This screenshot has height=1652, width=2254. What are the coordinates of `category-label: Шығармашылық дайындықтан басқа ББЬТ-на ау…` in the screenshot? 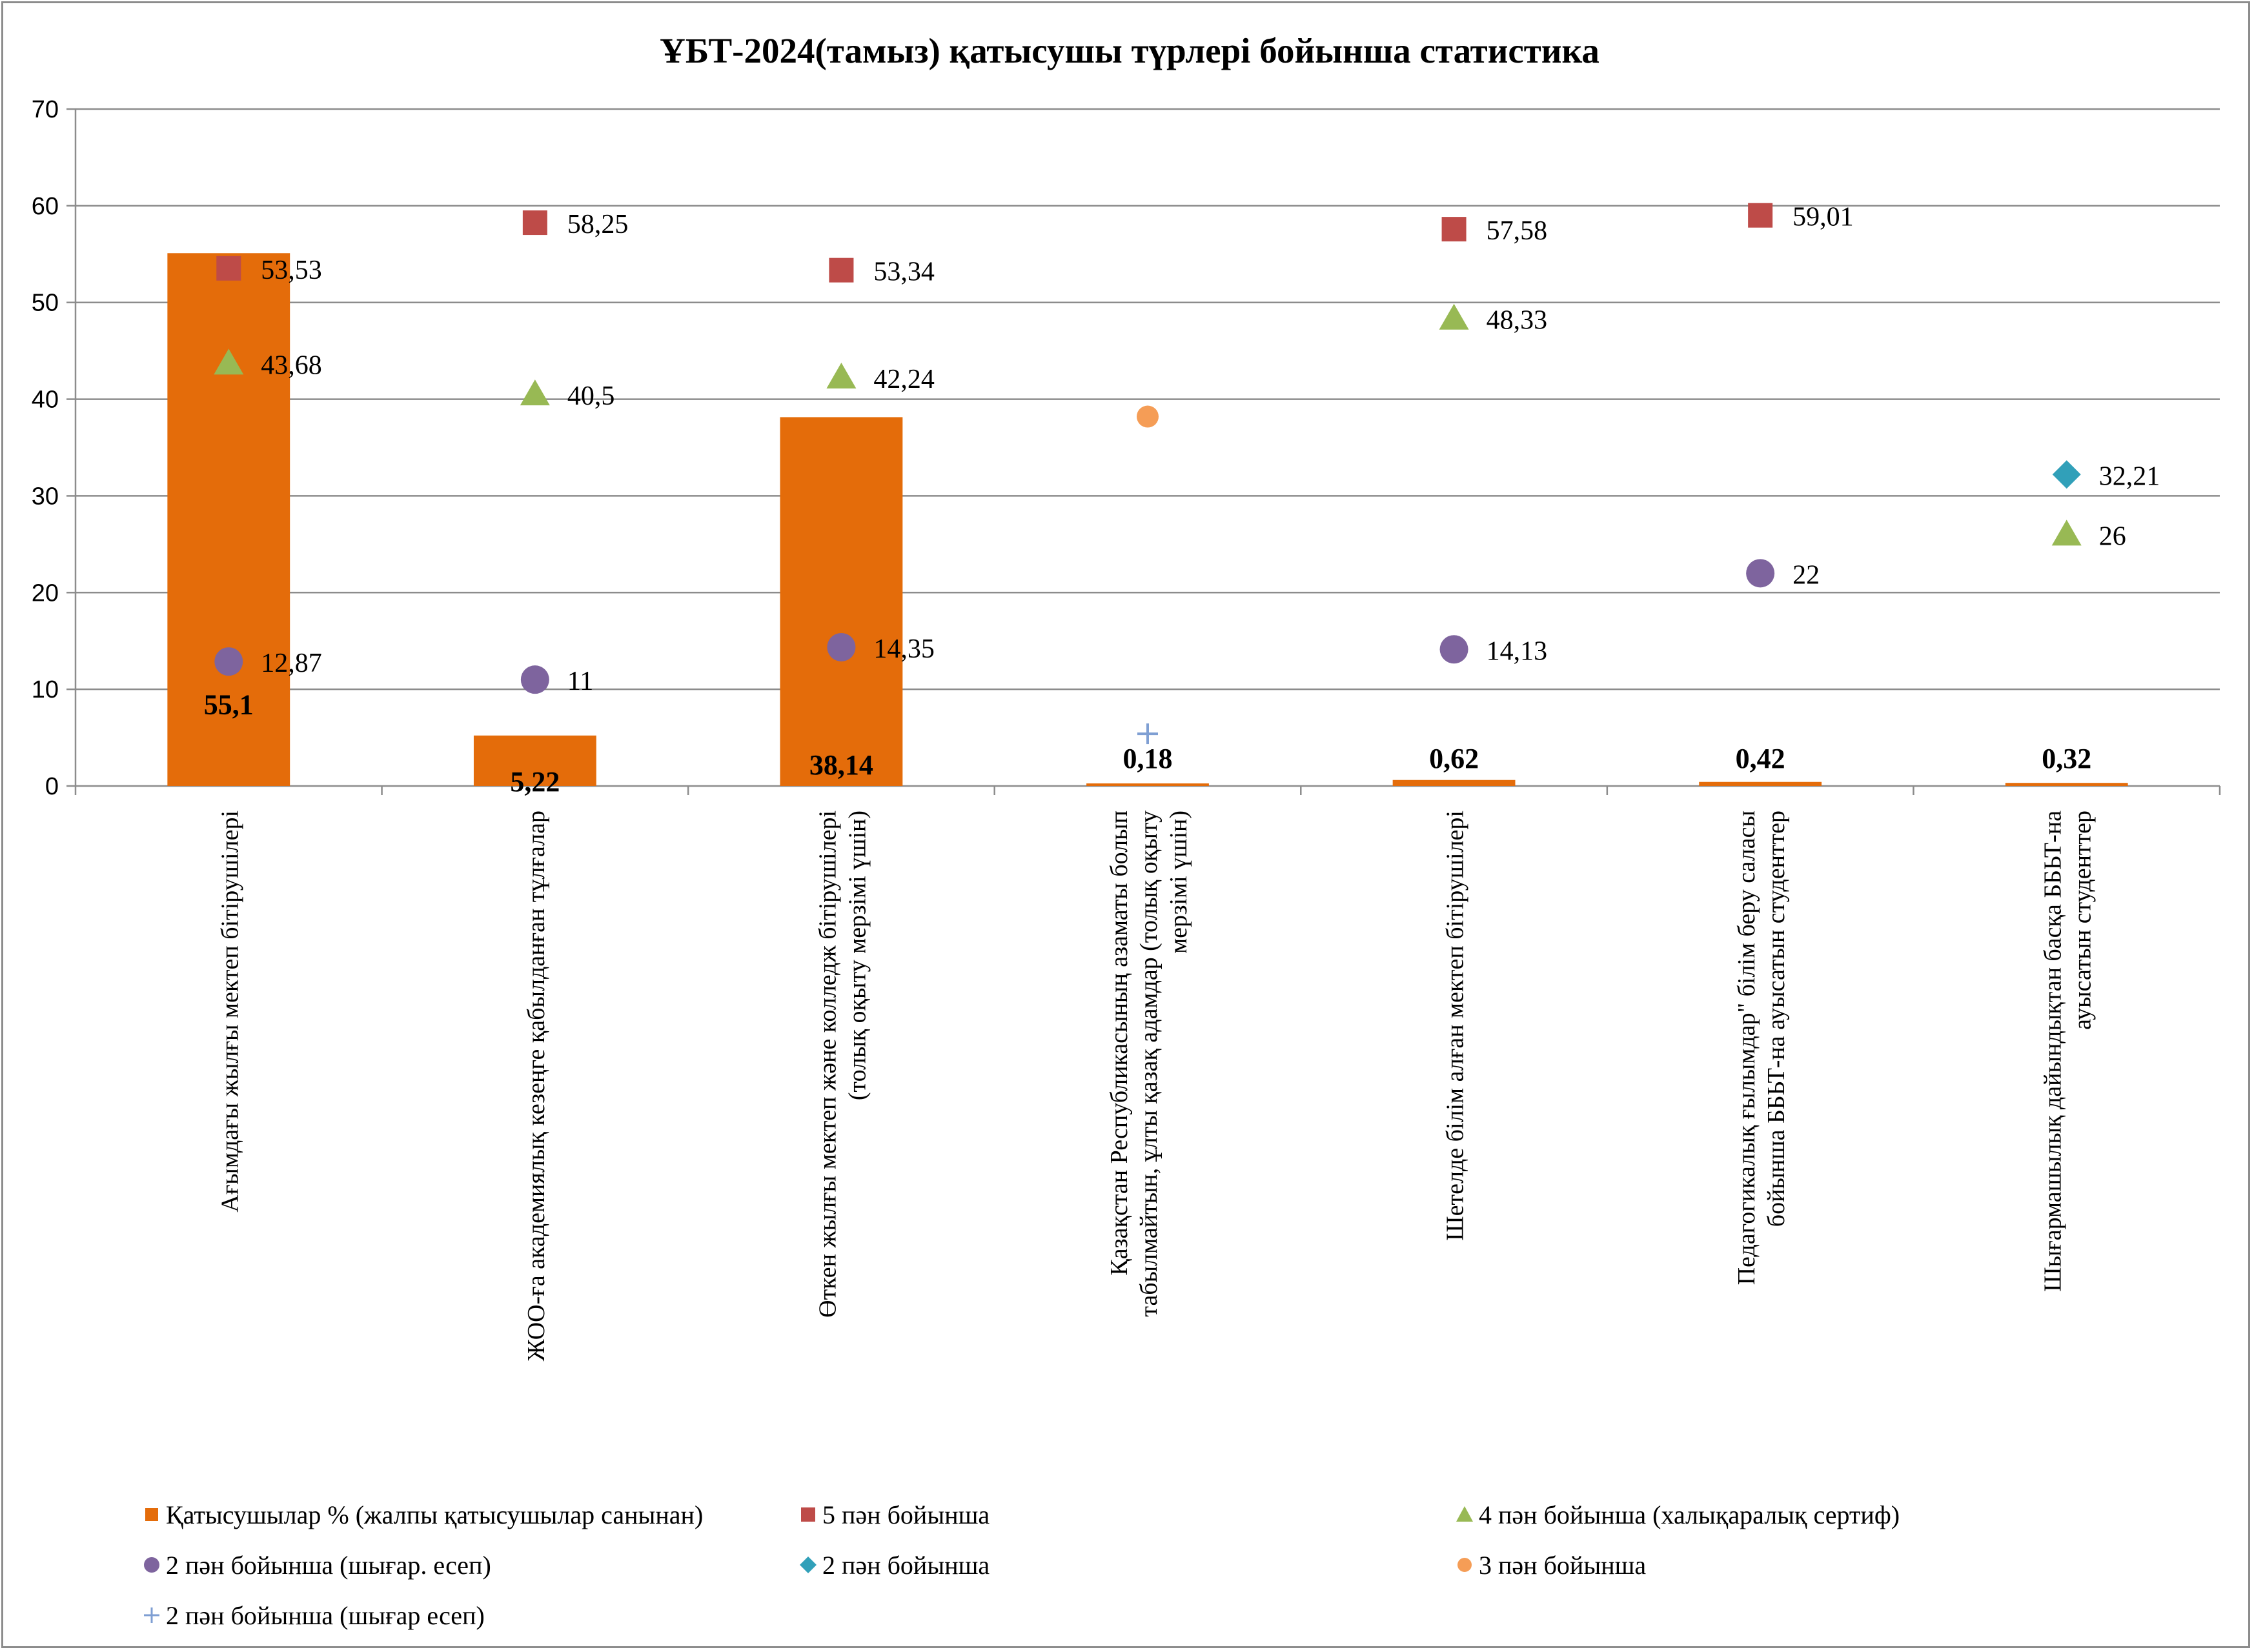 It's located at (2069, 1051).